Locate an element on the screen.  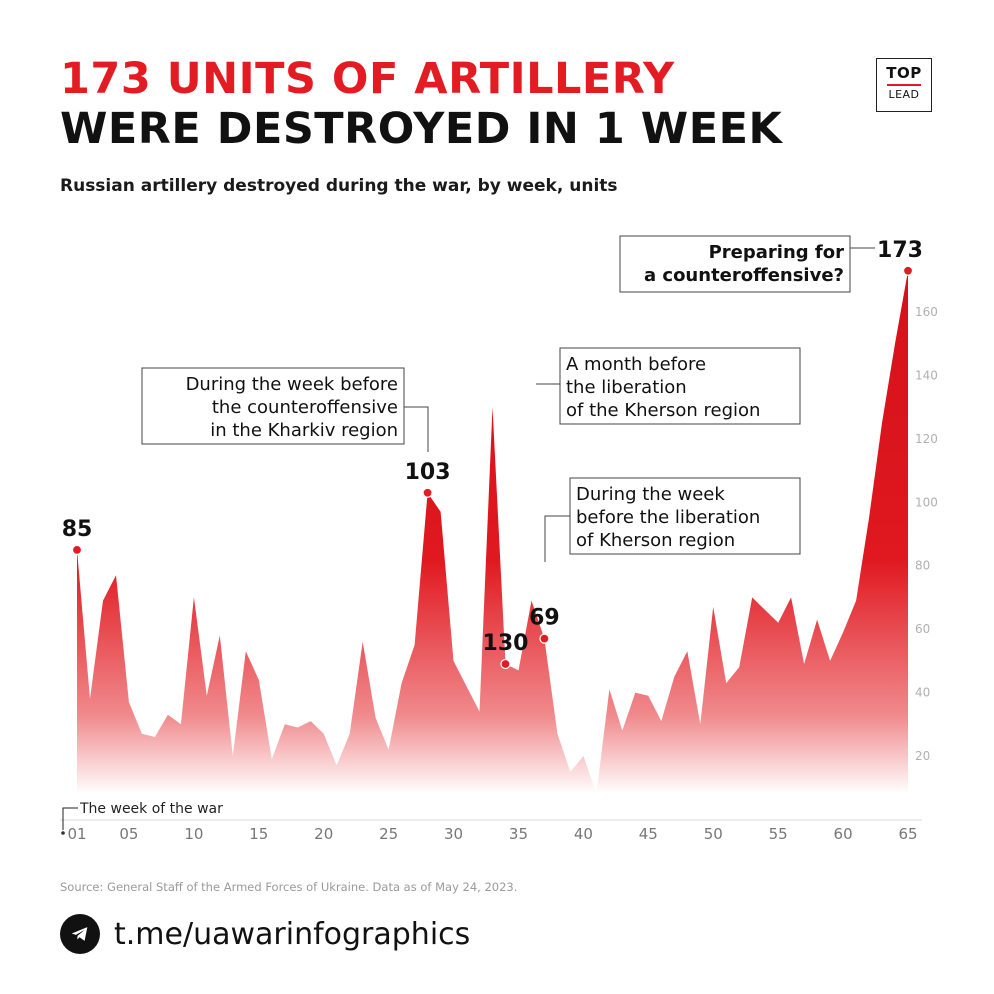
y-tick-label: 100 is located at coordinates (926, 502).